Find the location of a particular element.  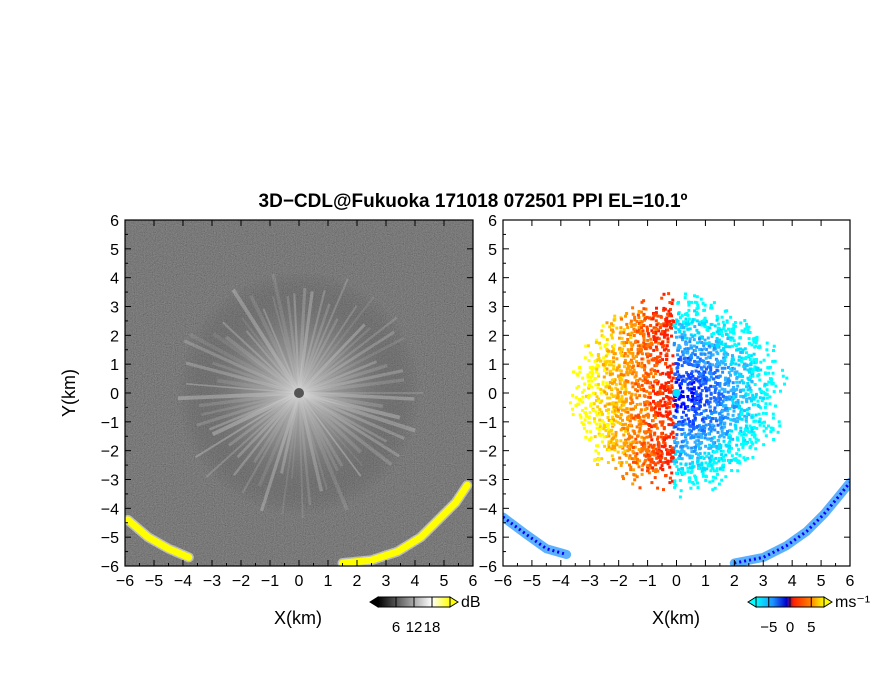

y-tick-label: −5 is located at coordinates (488, 538).